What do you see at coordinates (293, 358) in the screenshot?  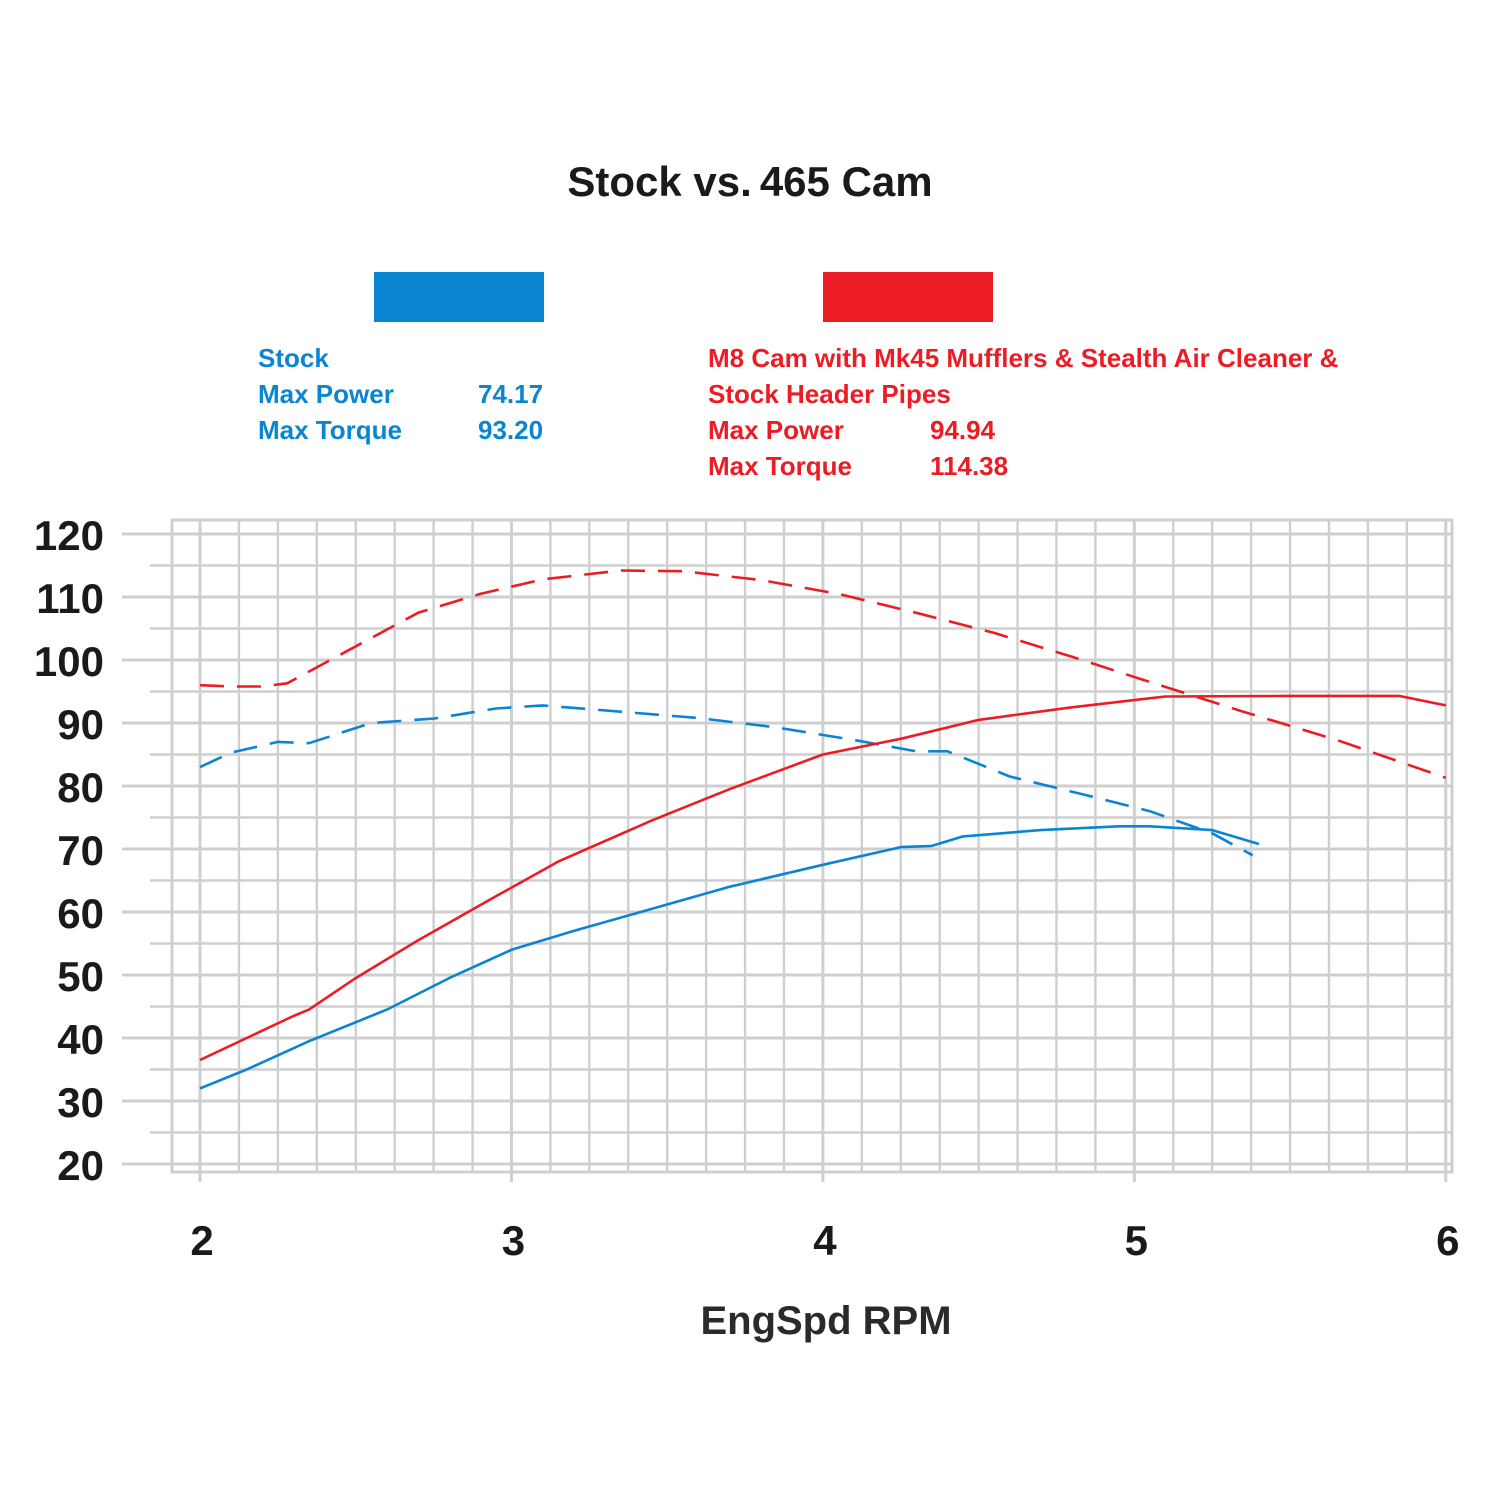 I see `stock-legend-name: Stock` at bounding box center [293, 358].